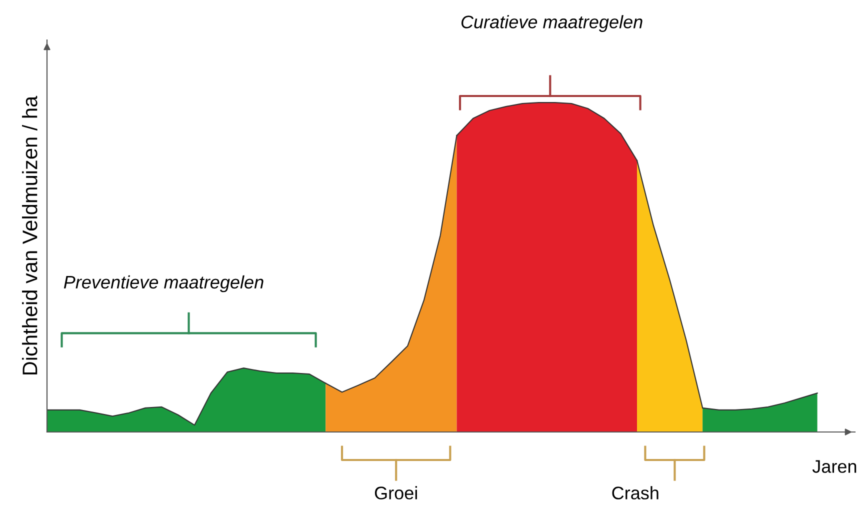  I want to click on annotation: Preventieve maatregelen, so click(164, 283).